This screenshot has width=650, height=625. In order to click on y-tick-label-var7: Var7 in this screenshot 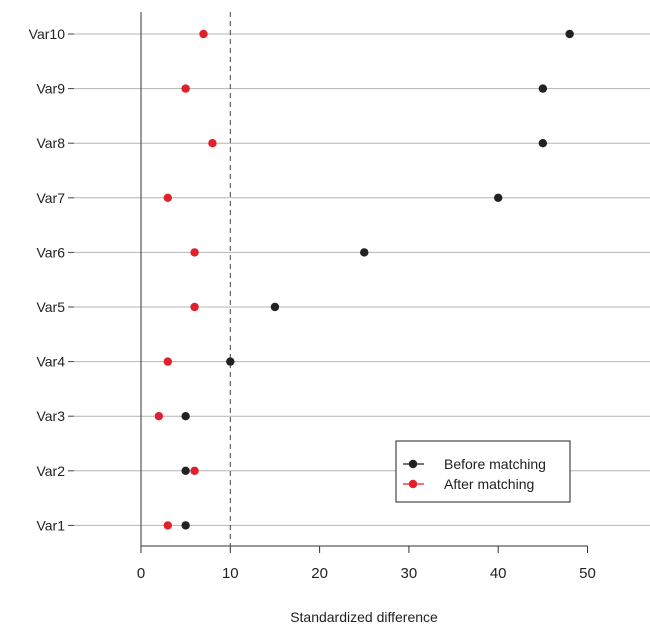, I will do `click(50, 198)`.